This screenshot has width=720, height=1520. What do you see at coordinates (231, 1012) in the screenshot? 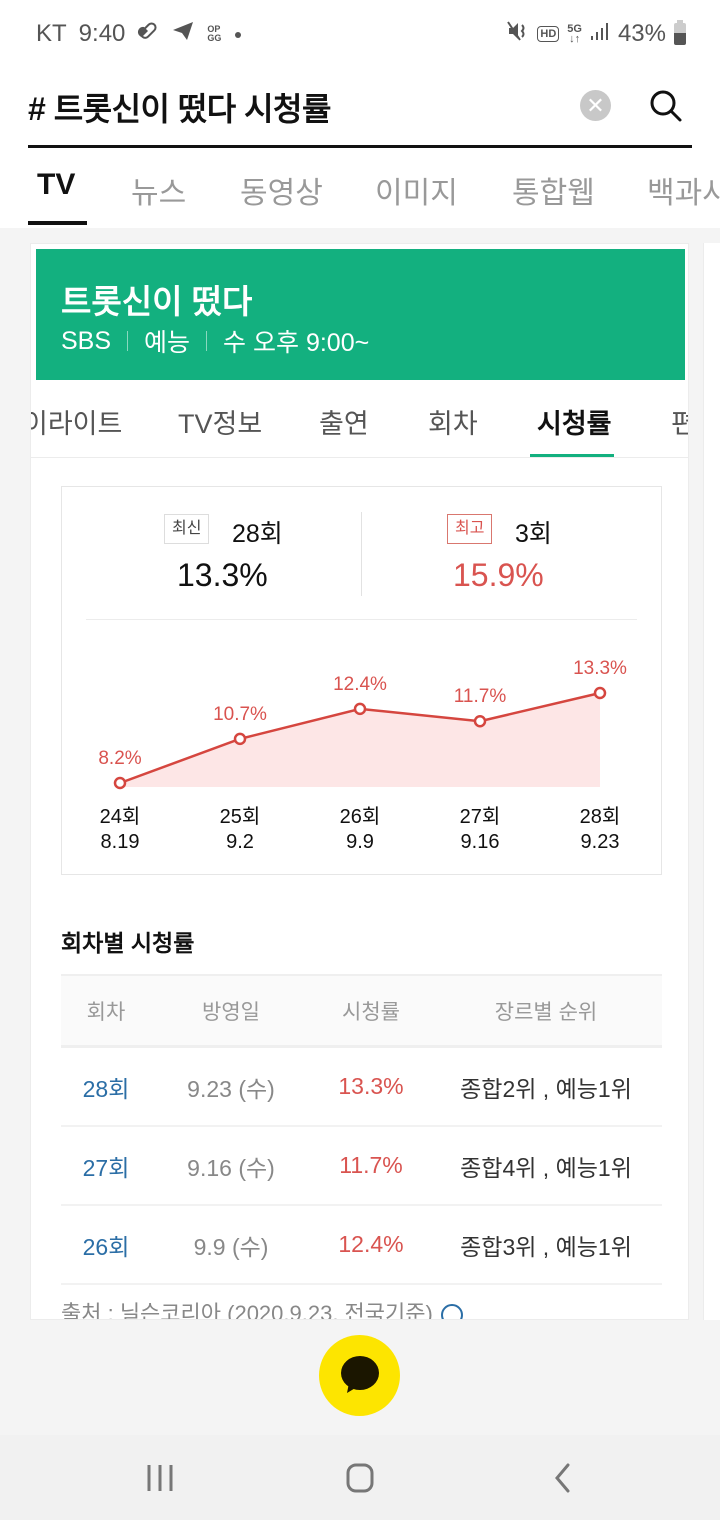
I see `header-date: 방영일` at bounding box center [231, 1012].